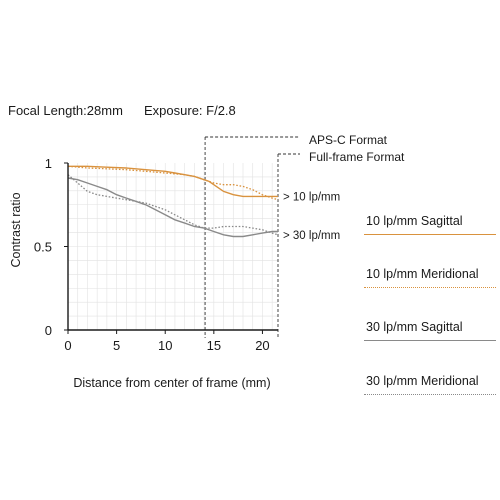  Describe the element at coordinates (357, 157) in the screenshot. I see `format-marker-label: Full-frame Format` at that location.